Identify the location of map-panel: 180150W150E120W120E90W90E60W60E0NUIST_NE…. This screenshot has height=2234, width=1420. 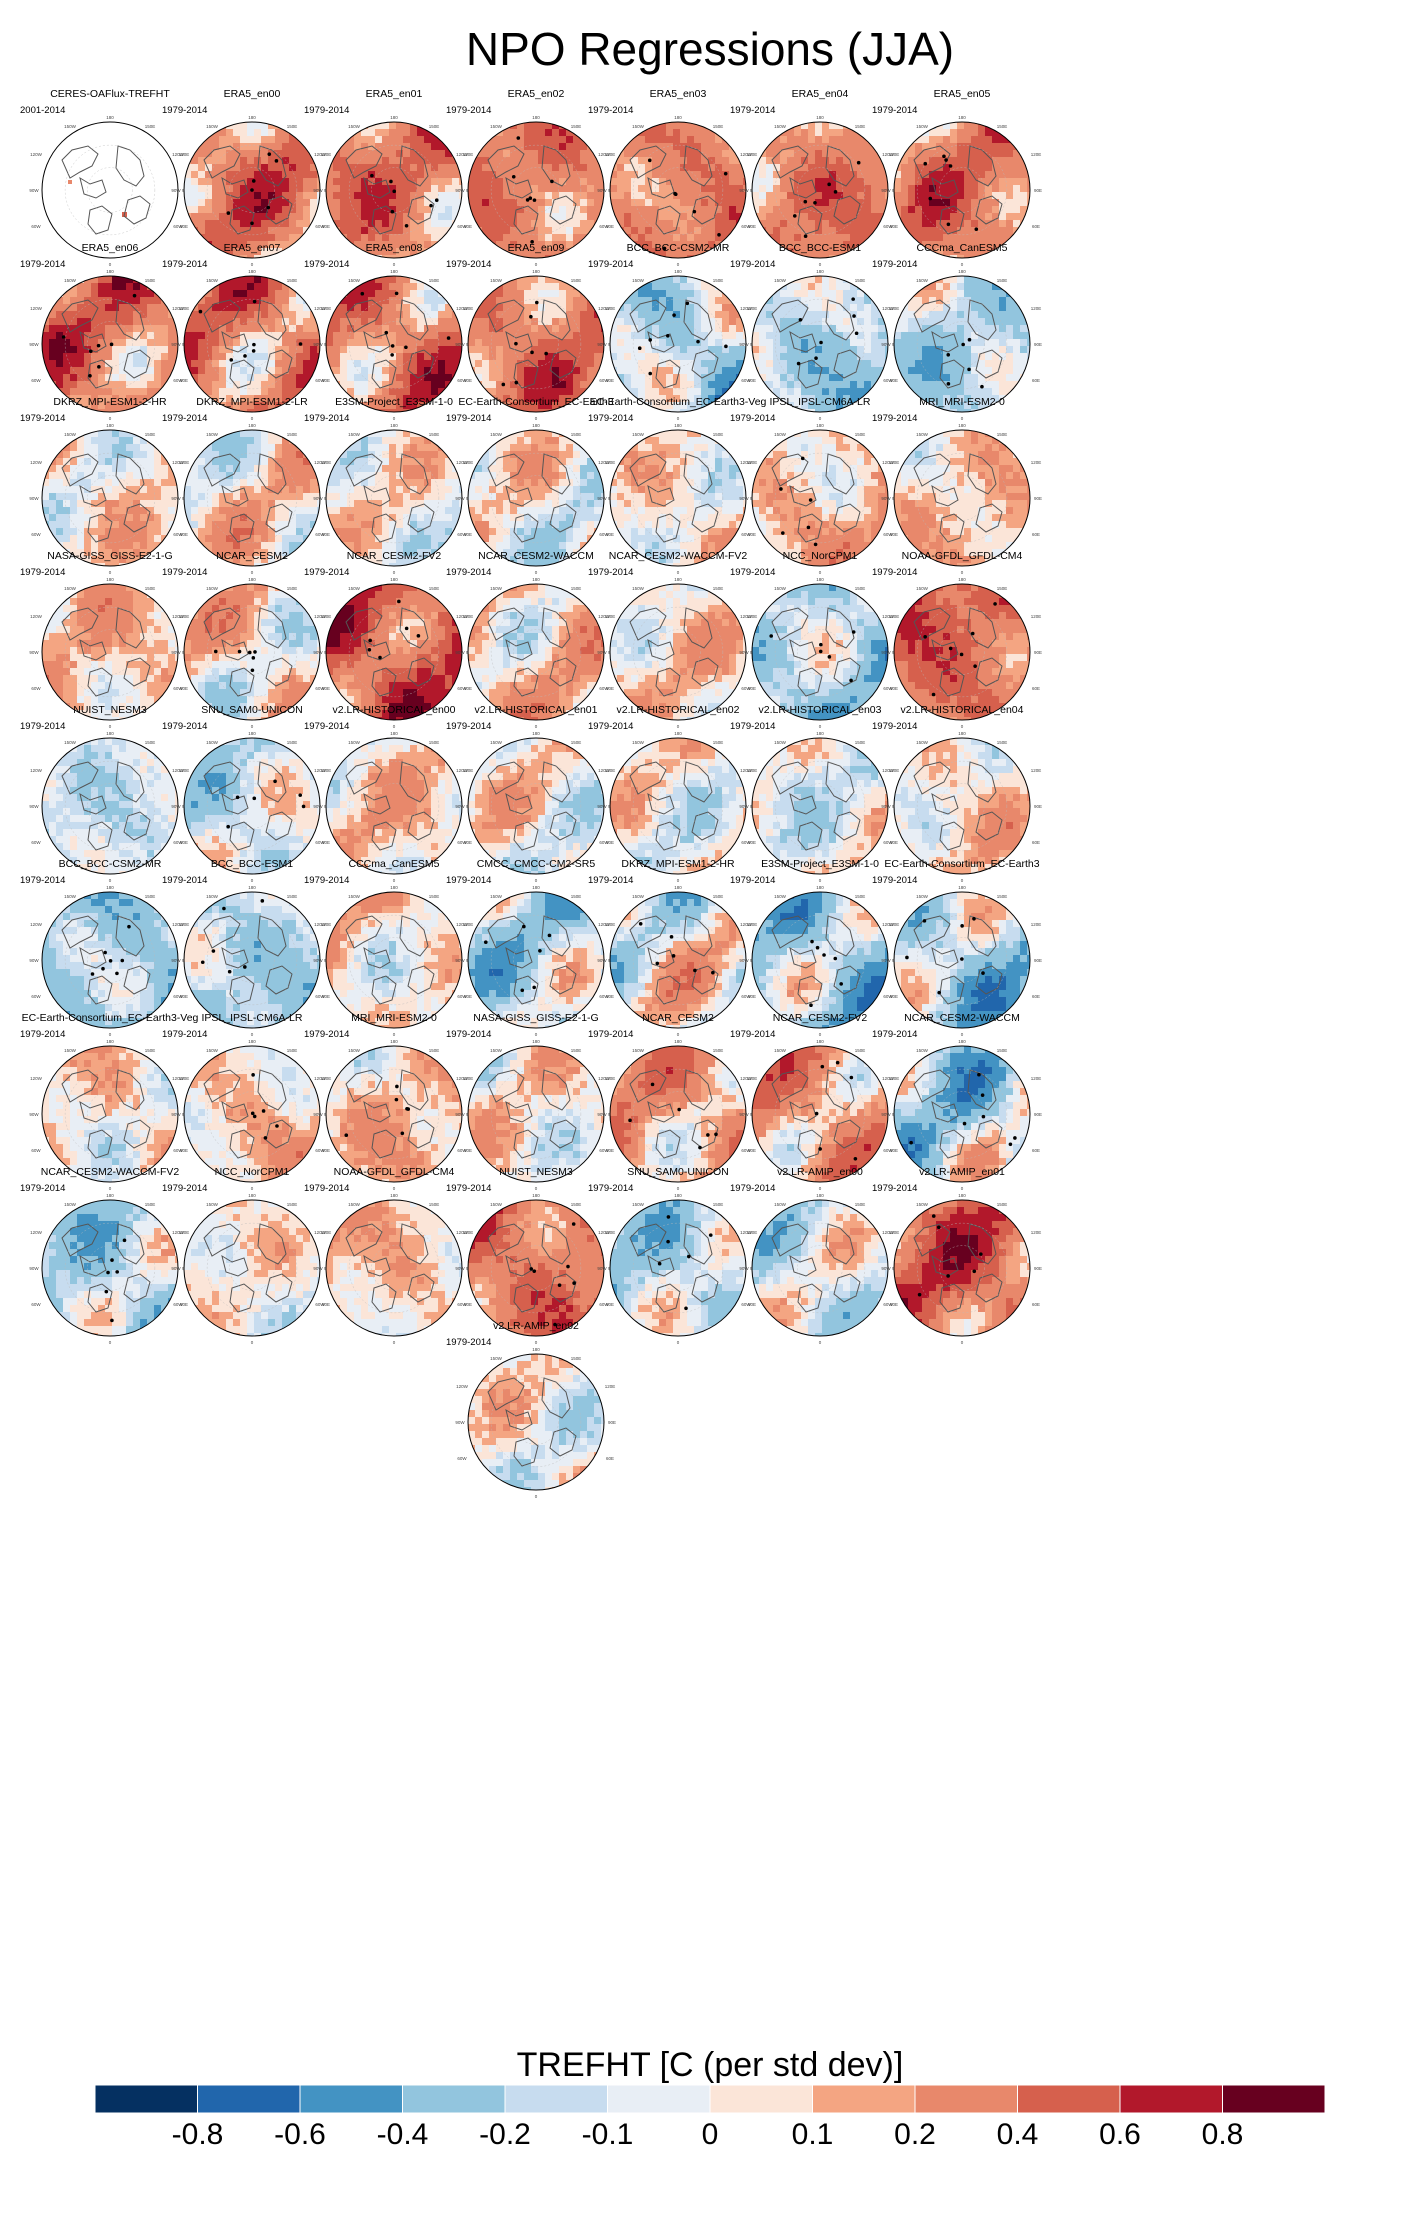
(536, 1276).